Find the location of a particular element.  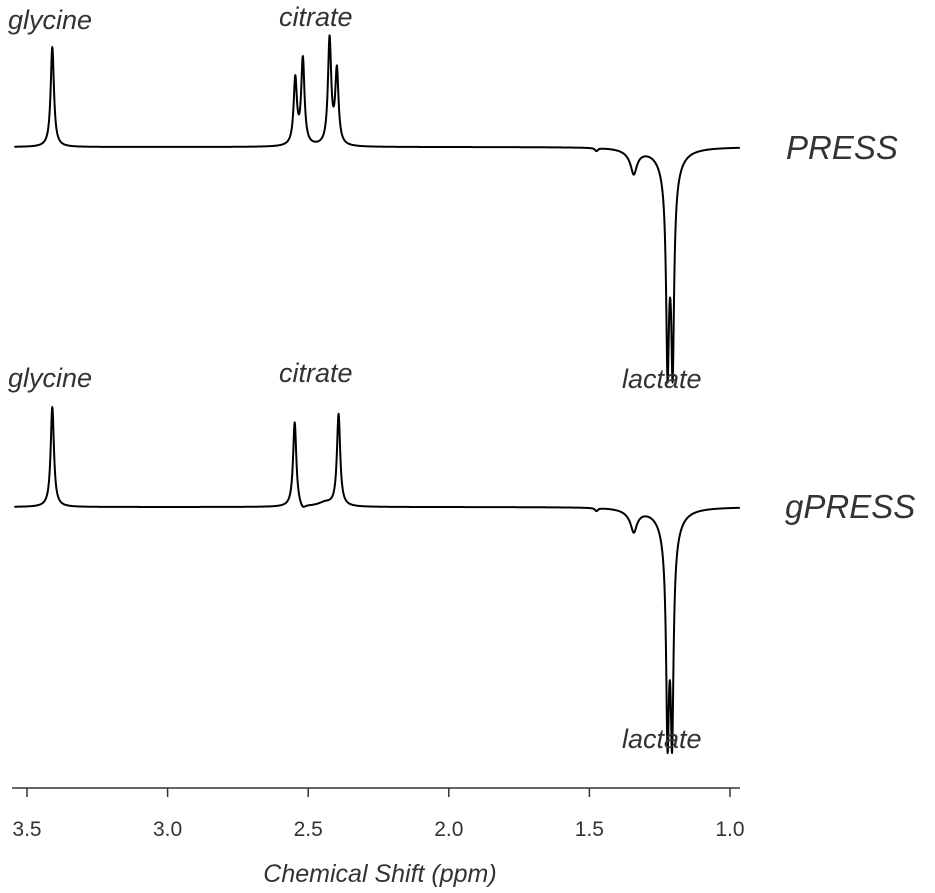

x-tick-label-2.5: 2.5 is located at coordinates (308, 829).